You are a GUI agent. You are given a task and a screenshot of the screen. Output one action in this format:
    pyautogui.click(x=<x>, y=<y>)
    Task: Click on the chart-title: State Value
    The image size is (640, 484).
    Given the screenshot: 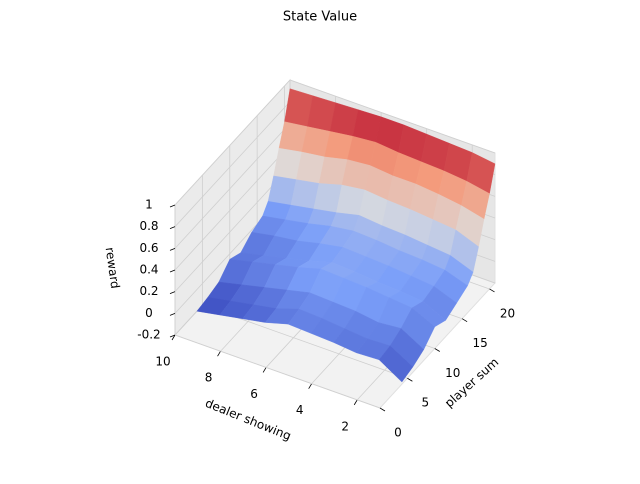 What is the action you would take?
    pyautogui.click(x=320, y=17)
    